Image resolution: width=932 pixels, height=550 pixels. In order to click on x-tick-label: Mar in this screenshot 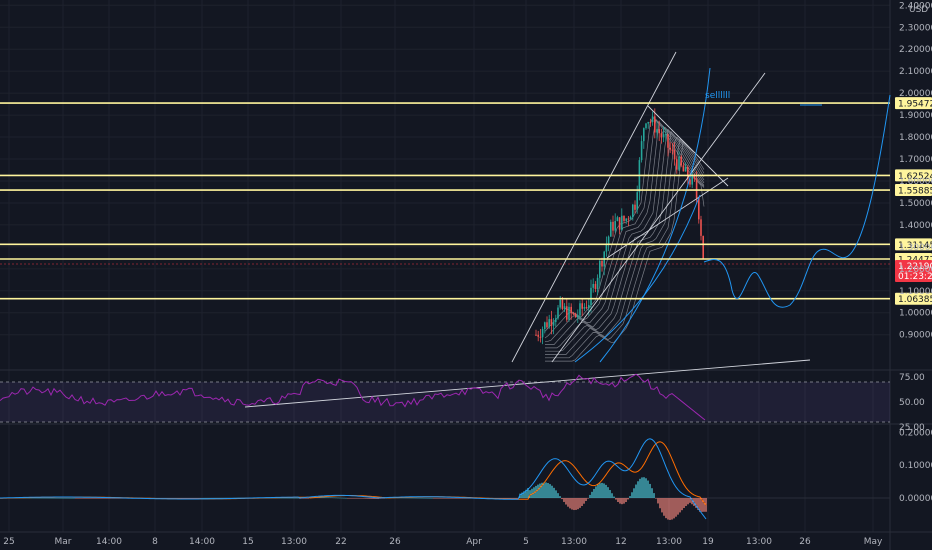, I will do `click(63, 542)`.